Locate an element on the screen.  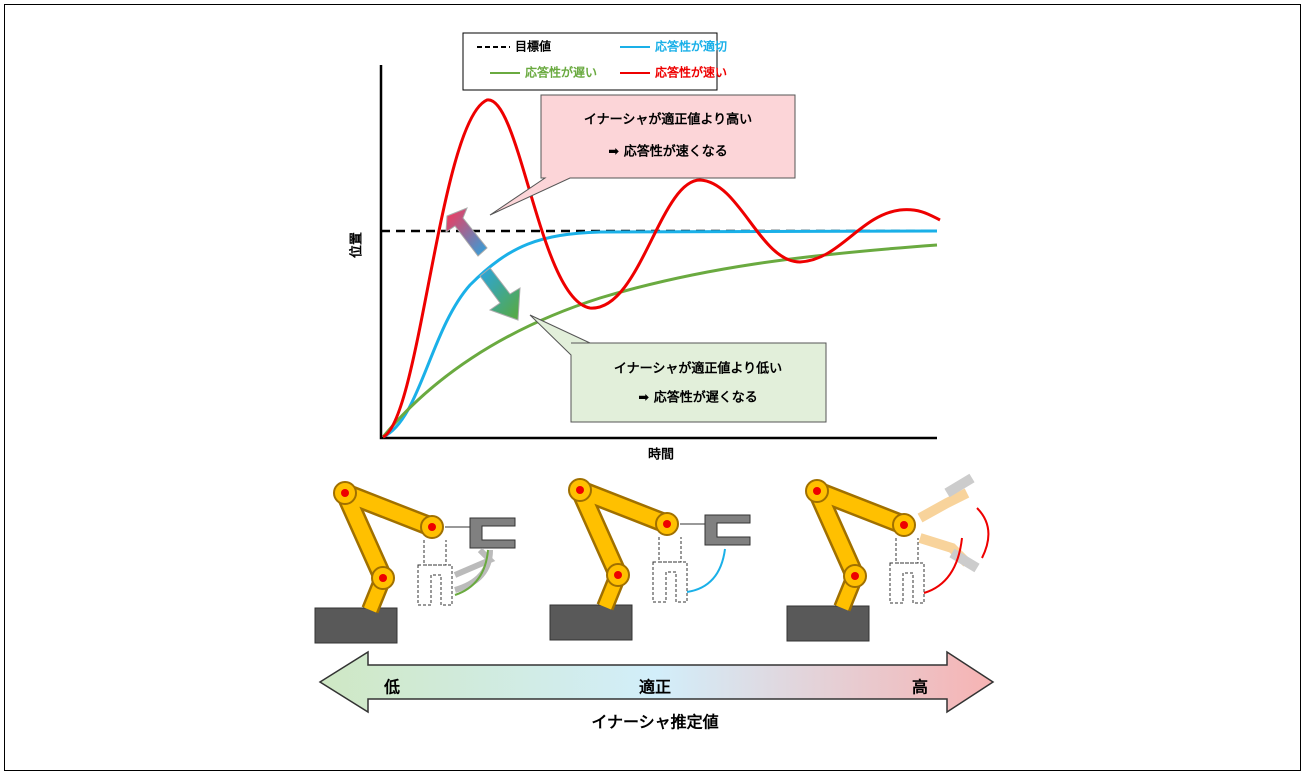
scale-title: イナーシャ推定値 is located at coordinates (654, 722).